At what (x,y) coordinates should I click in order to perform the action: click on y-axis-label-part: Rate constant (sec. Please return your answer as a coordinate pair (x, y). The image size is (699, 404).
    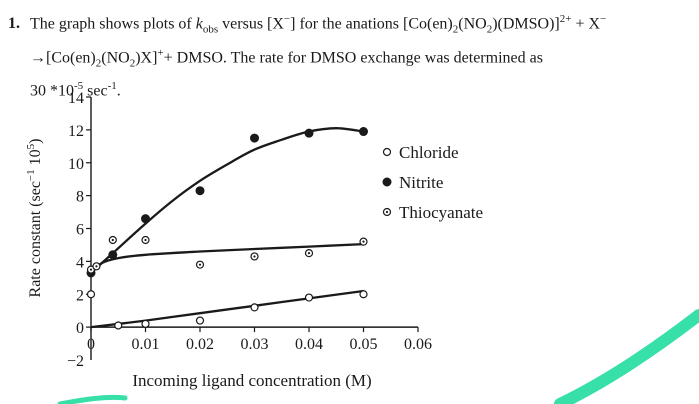
    Looking at the image, I should click on (35, 239).